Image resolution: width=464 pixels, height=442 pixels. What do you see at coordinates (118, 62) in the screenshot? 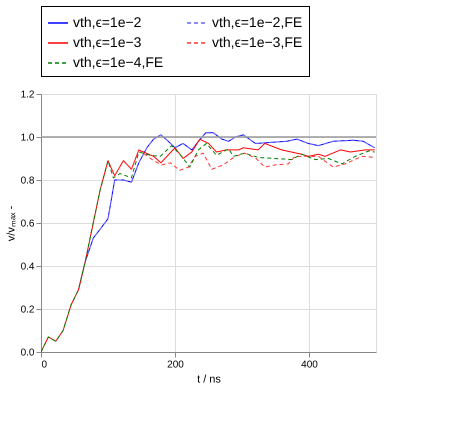
I see `legend-label: vth,ϵ=1e−4,FE` at bounding box center [118, 62].